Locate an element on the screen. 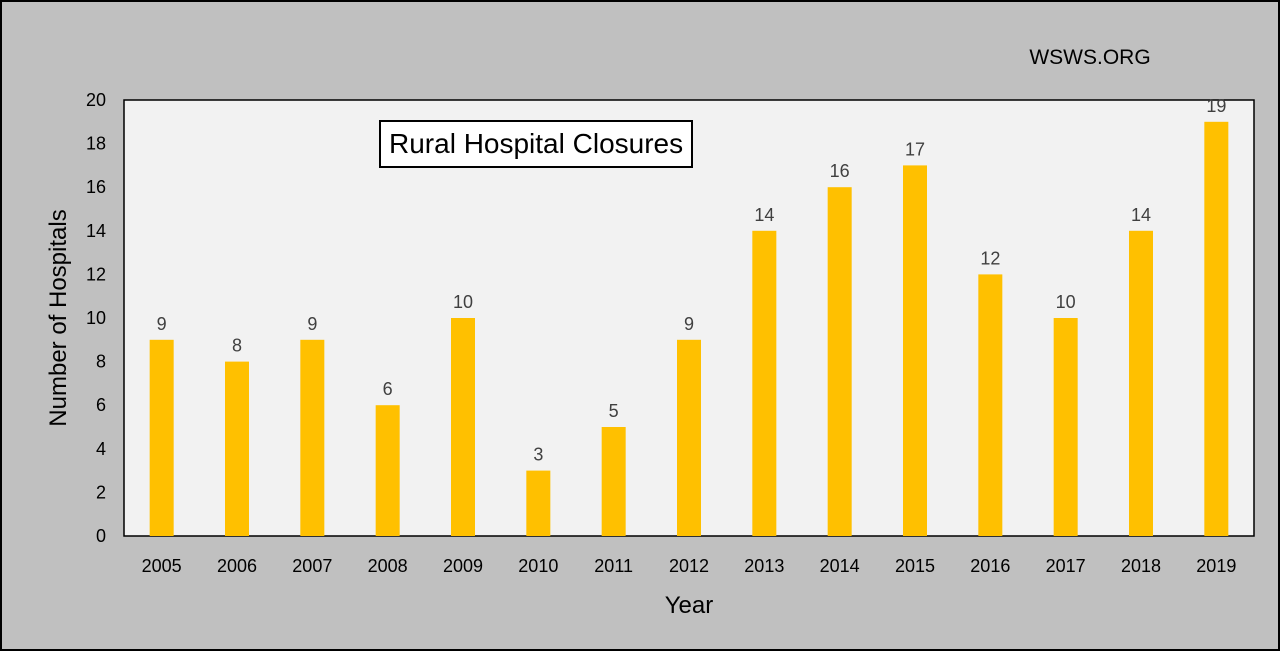 The image size is (1280, 651). x-tick-label-2015: 2015 is located at coordinates (915, 566).